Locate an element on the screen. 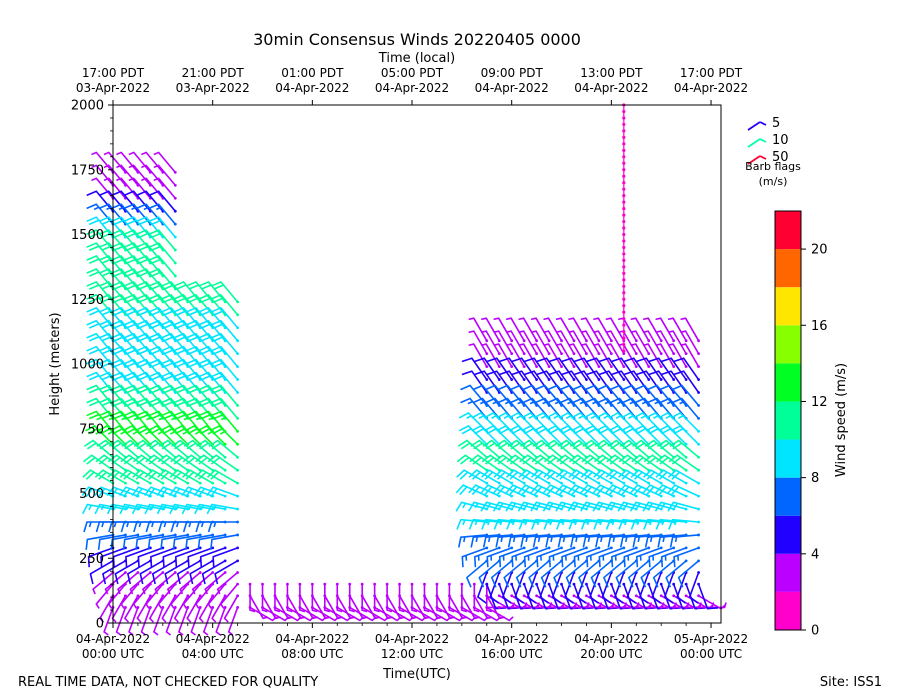 This screenshot has width=900, height=700. y-tick-label: 1000 is located at coordinates (87, 365).